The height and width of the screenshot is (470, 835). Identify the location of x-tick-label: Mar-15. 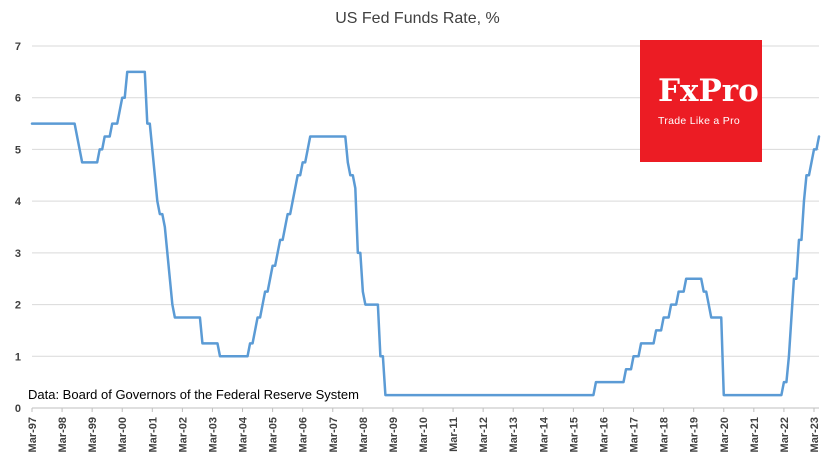
(574, 434).